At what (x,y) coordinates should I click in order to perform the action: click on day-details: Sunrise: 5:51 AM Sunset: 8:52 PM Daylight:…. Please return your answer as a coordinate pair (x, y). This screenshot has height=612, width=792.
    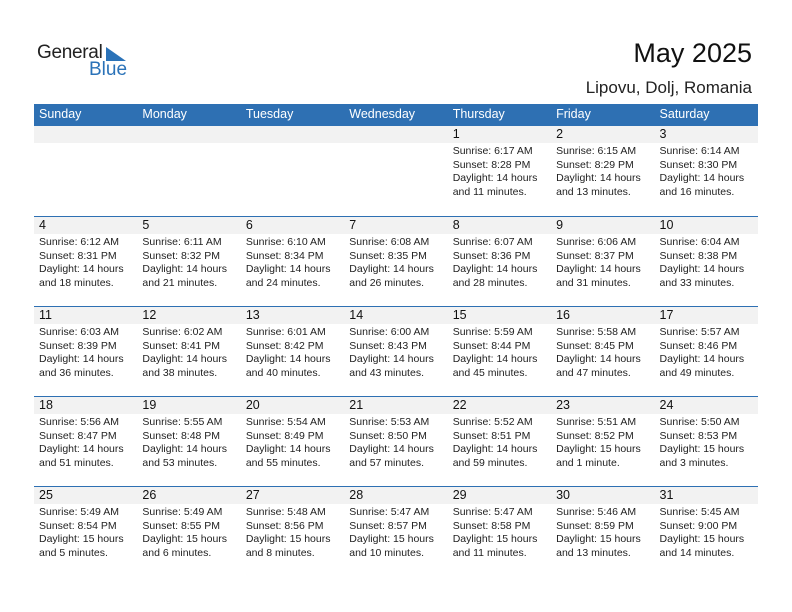
    Looking at the image, I should click on (602, 442).